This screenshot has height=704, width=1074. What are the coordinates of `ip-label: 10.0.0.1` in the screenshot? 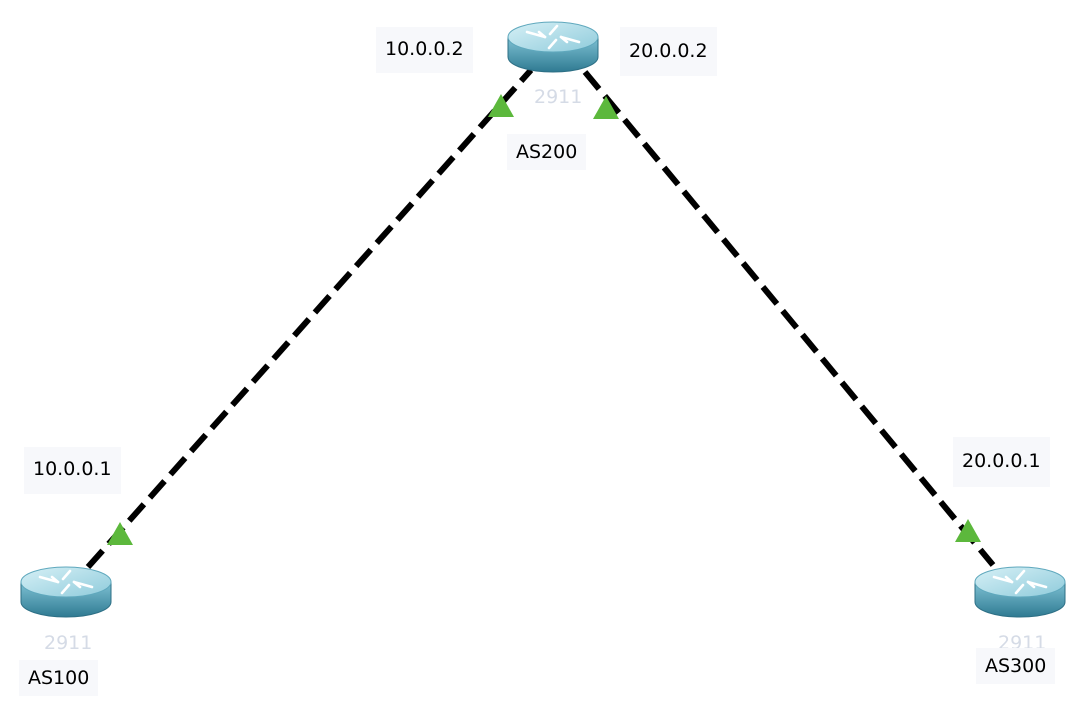 It's located at (72, 470).